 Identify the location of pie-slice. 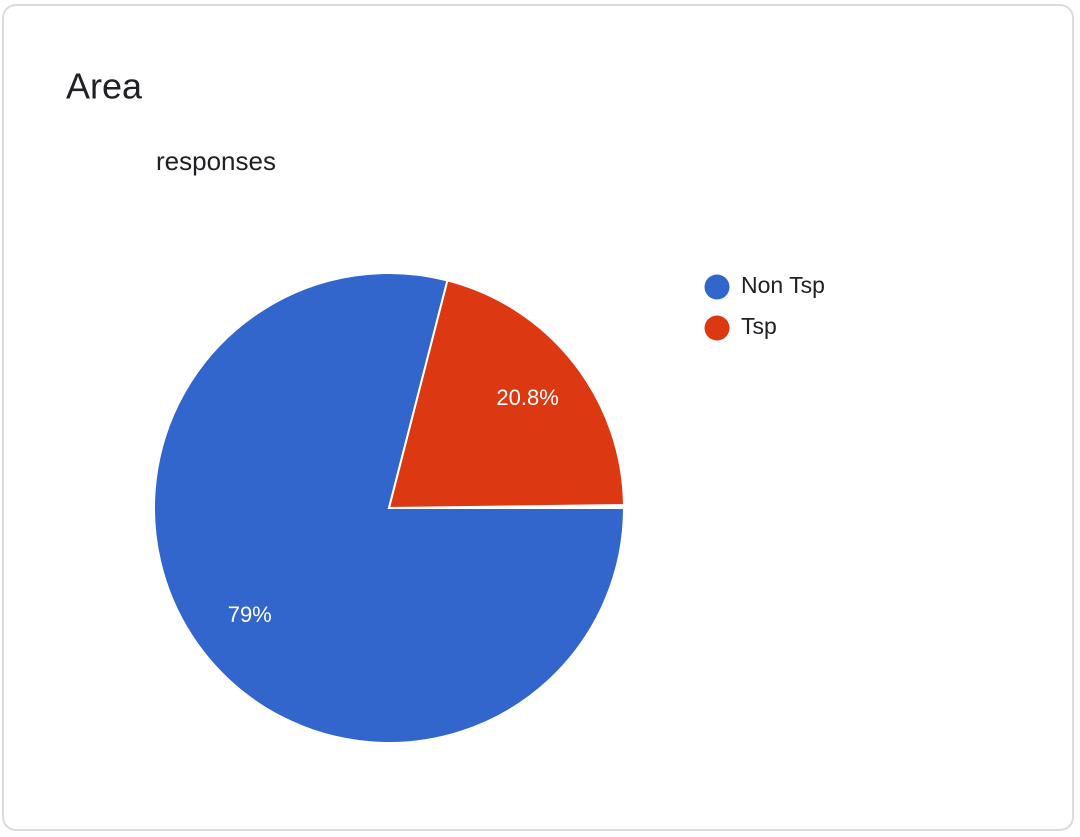
(506, 394).